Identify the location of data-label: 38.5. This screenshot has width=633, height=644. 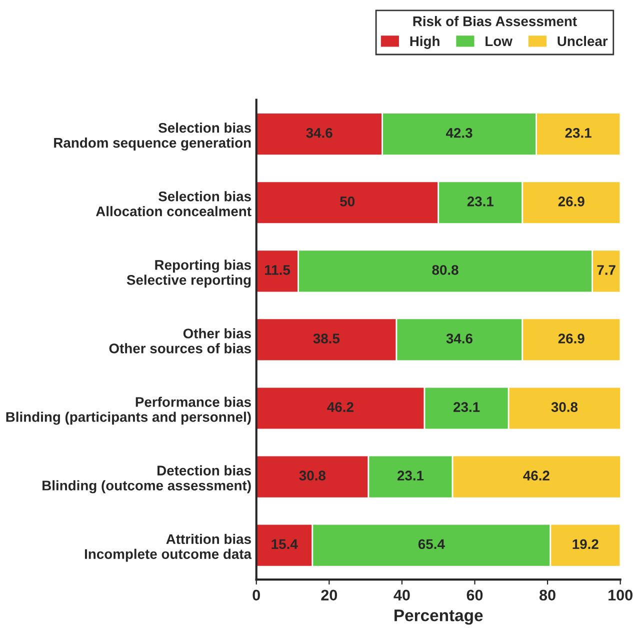
(326, 339).